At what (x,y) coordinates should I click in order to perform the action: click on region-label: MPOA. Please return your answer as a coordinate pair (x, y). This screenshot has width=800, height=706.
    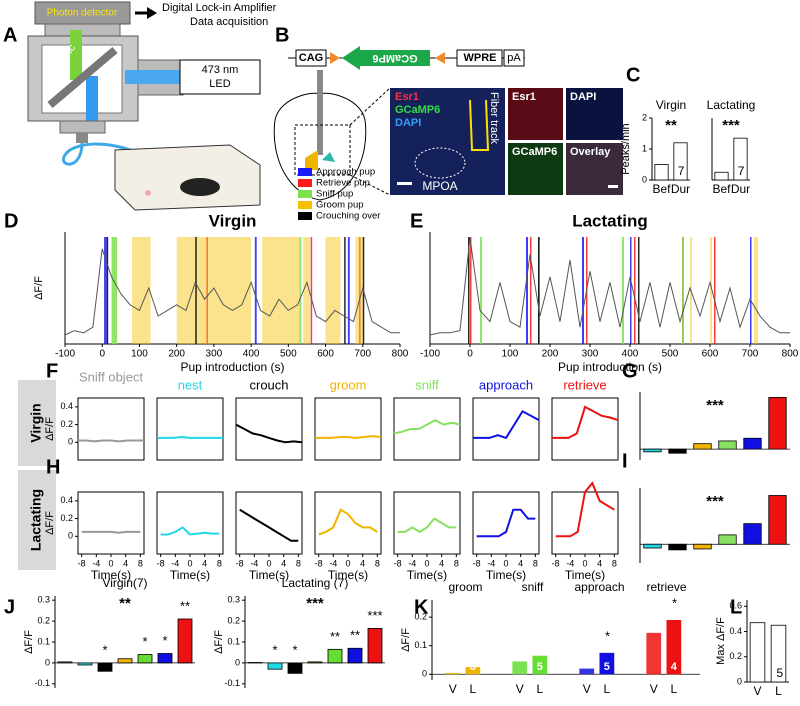
    Looking at the image, I should click on (439, 186).